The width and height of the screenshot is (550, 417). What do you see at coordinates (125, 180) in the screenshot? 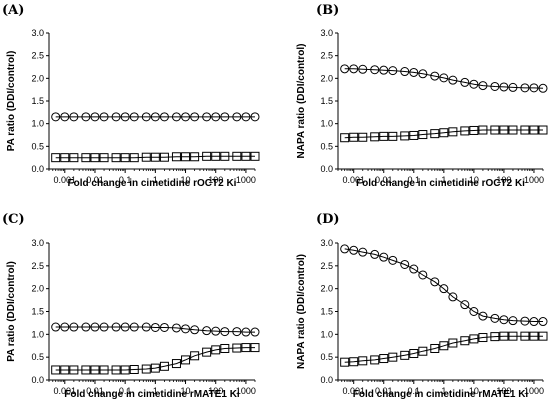
I see `x-tick-label: 0.1` at bounding box center [125, 180].